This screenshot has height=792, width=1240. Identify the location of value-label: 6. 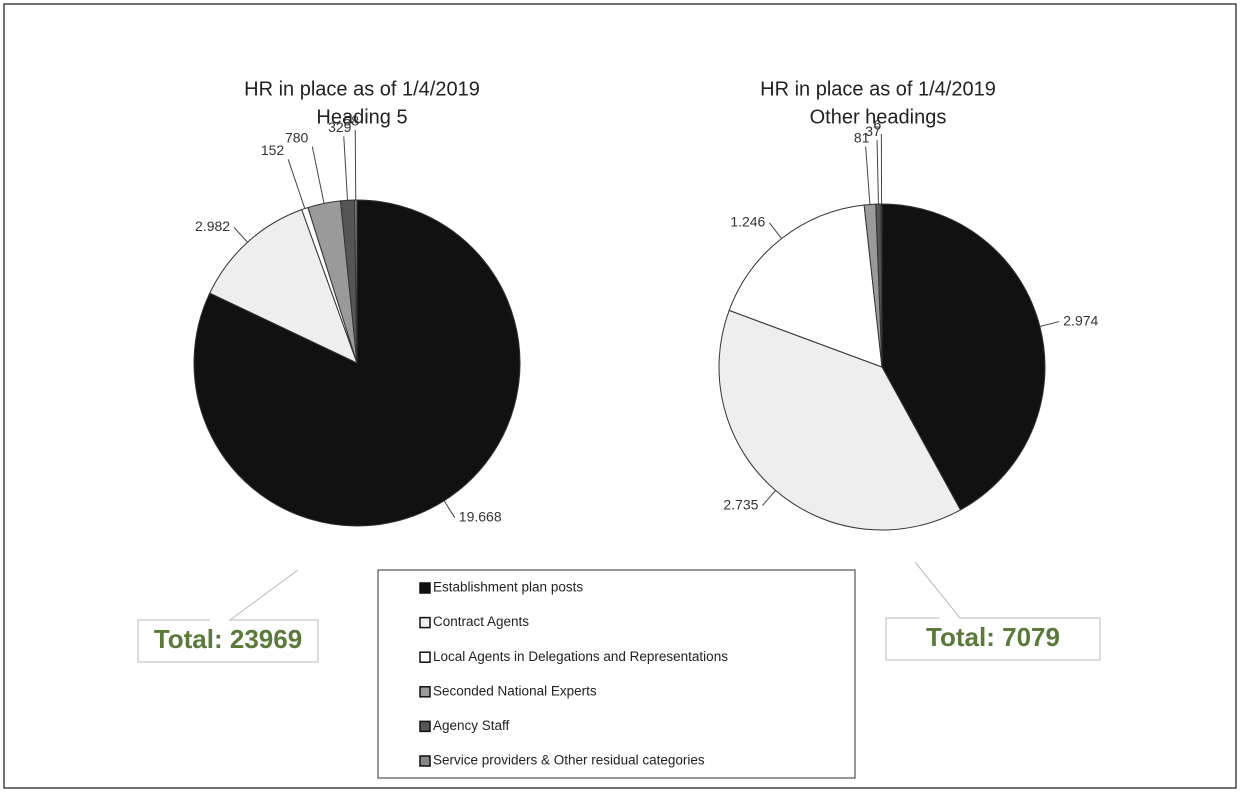
(877, 125).